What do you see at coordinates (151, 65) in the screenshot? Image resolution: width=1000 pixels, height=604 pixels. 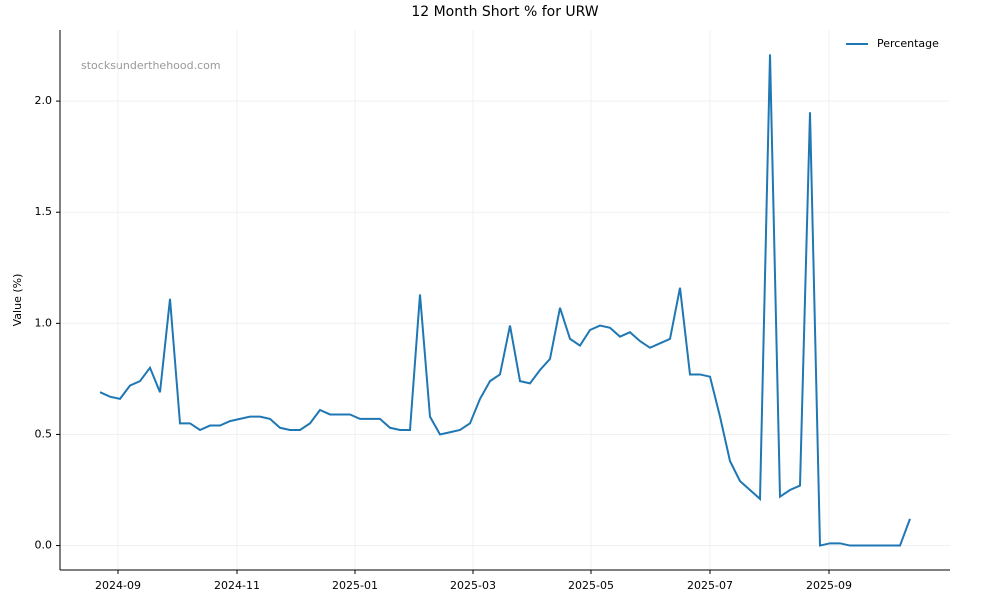 I see `watermark: stocksunderthehood.com` at bounding box center [151, 65].